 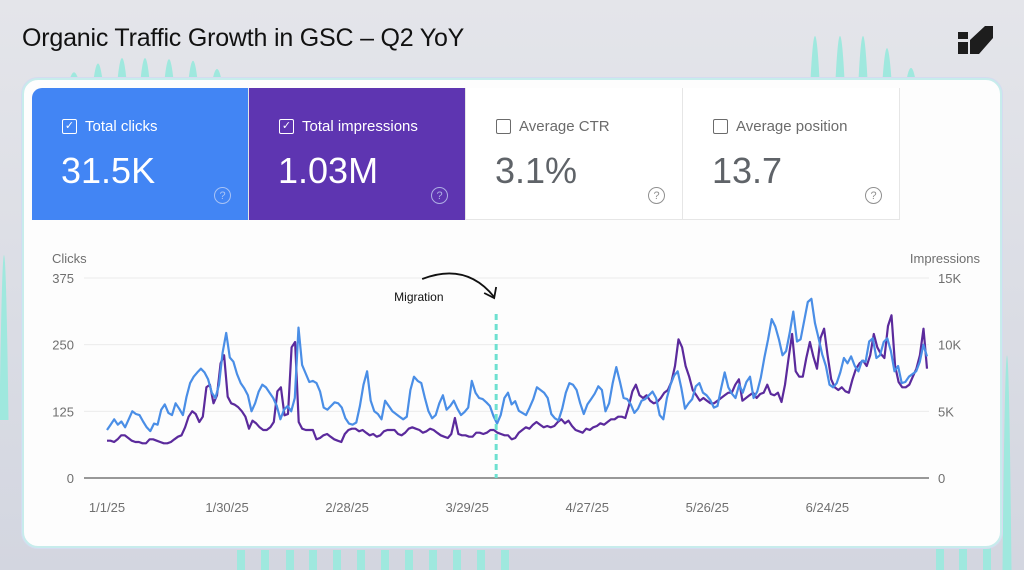 I want to click on y-tick-right: 10K, so click(x=949, y=345).